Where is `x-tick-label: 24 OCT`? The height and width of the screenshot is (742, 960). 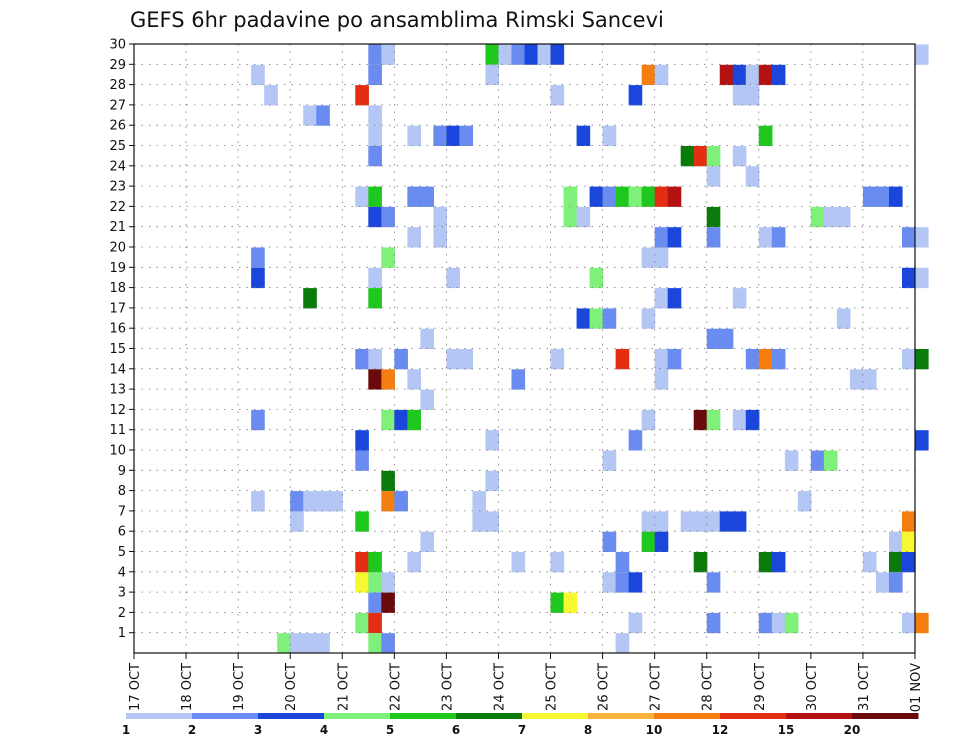
x-tick-label: 24 OCT is located at coordinates (499, 687).